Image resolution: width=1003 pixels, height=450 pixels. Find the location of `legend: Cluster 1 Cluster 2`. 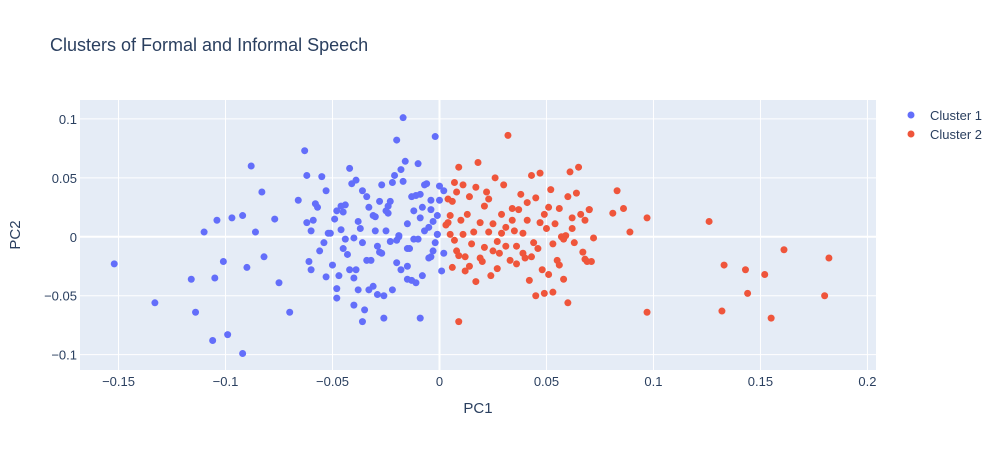

legend: Cluster 1 Cluster 2 is located at coordinates (945, 125).